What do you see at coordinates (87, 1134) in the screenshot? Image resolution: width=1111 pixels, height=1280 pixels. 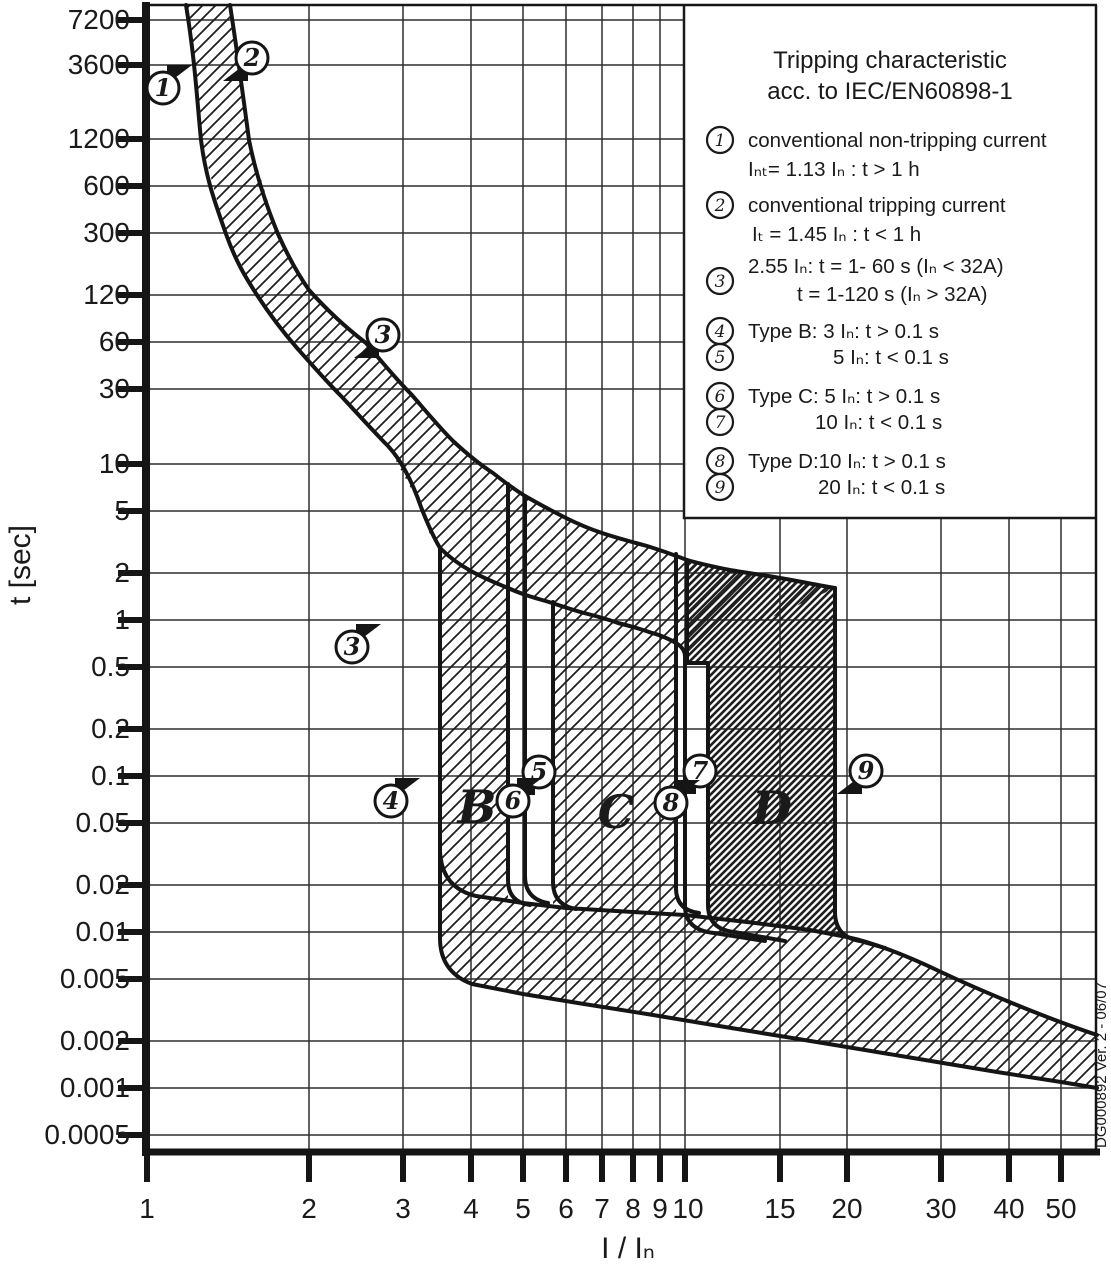 I see `y-tick-label: 0.0005` at bounding box center [87, 1134].